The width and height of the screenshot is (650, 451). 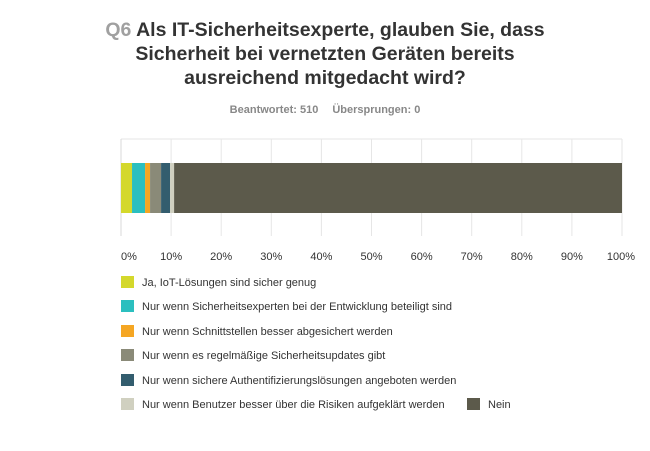 I want to click on x-tick-label: 70%, so click(x=472, y=257).